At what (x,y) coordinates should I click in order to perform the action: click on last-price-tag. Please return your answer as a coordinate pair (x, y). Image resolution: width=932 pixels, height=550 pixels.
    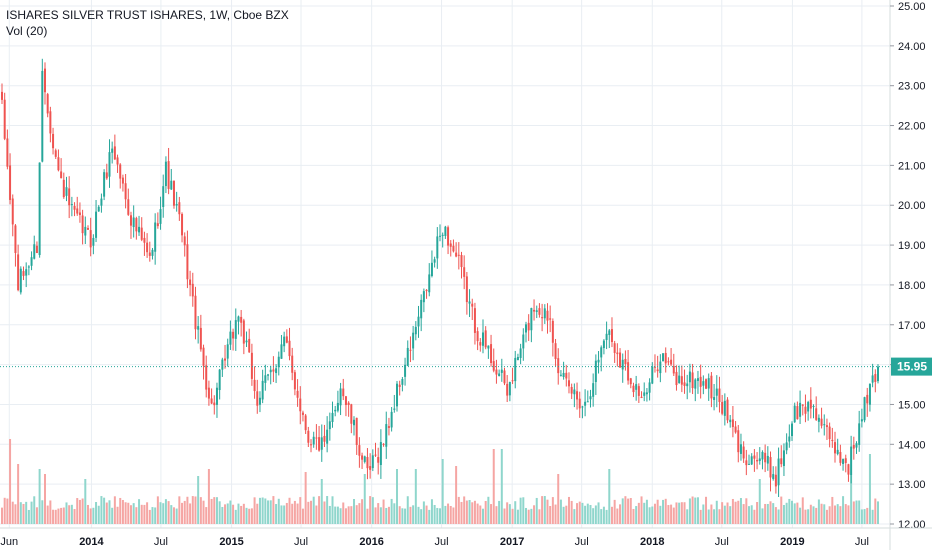
    Looking at the image, I should click on (911, 366).